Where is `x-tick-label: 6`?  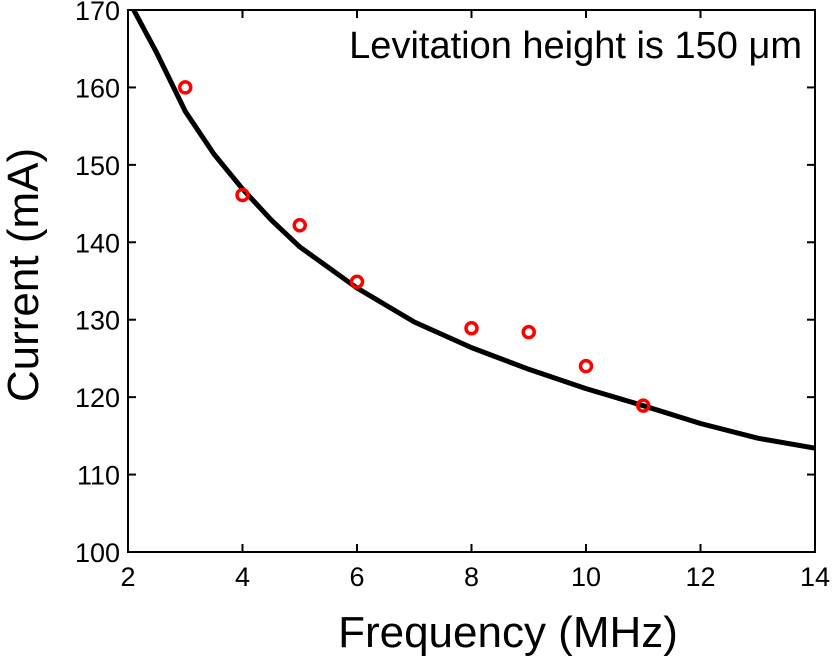 x-tick-label: 6 is located at coordinates (356, 577).